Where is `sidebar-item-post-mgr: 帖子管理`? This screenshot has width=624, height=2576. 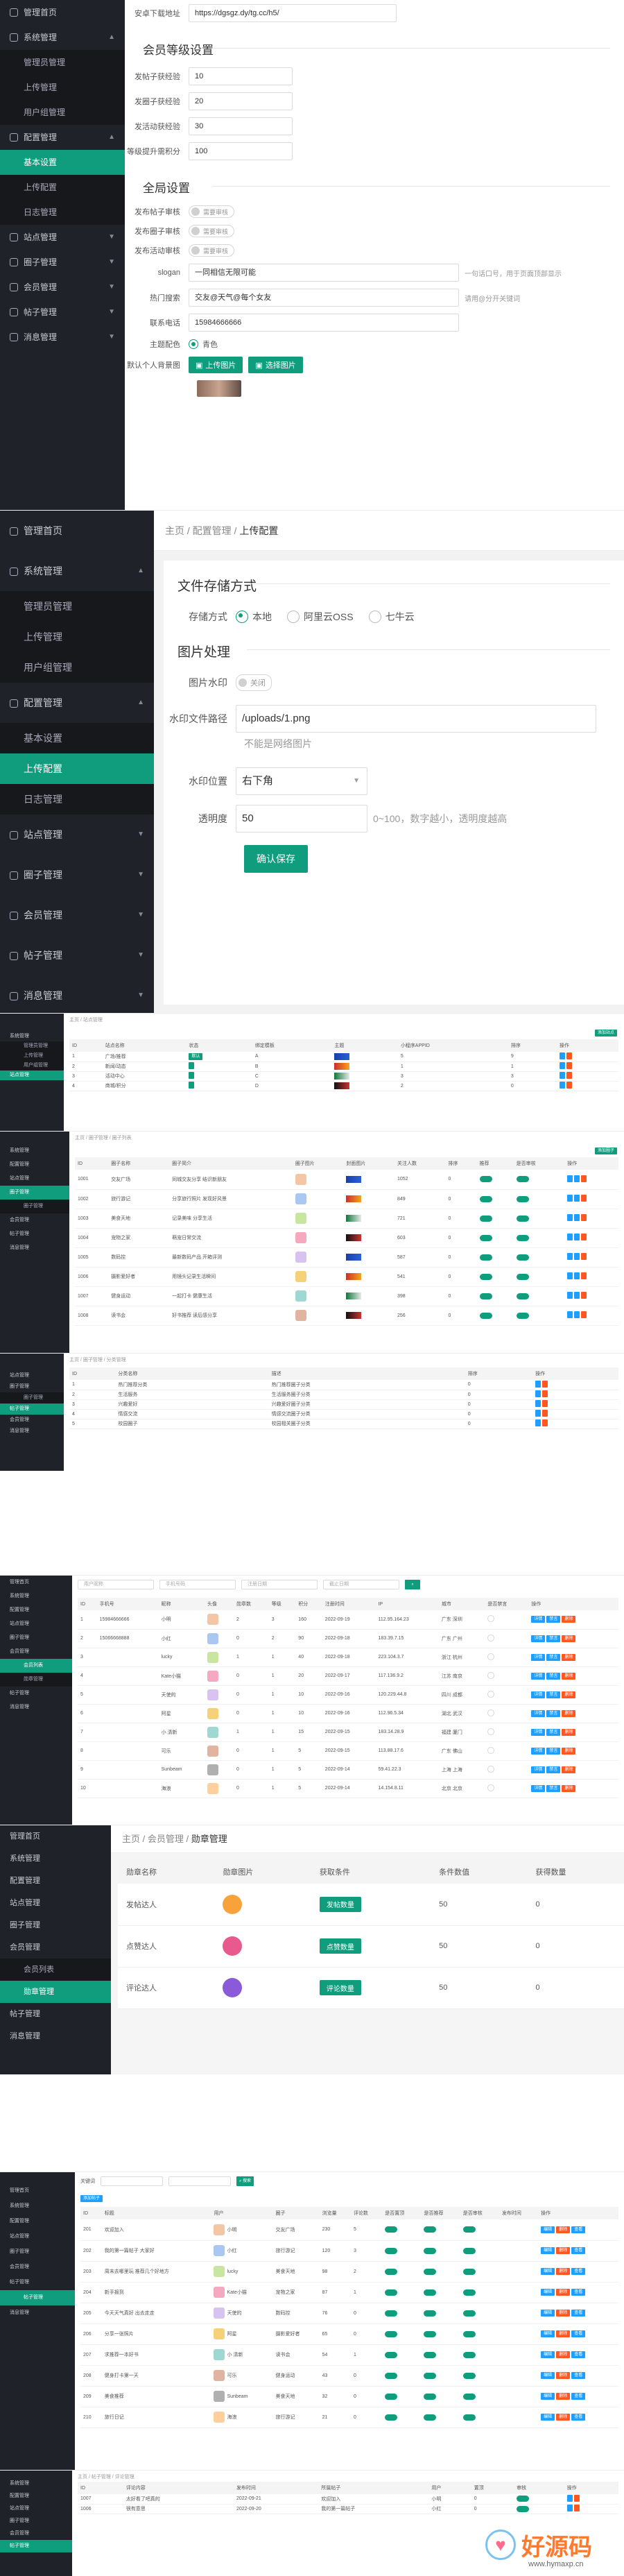 sidebar-item-post-mgr: 帖子管理 is located at coordinates (37, 2297).